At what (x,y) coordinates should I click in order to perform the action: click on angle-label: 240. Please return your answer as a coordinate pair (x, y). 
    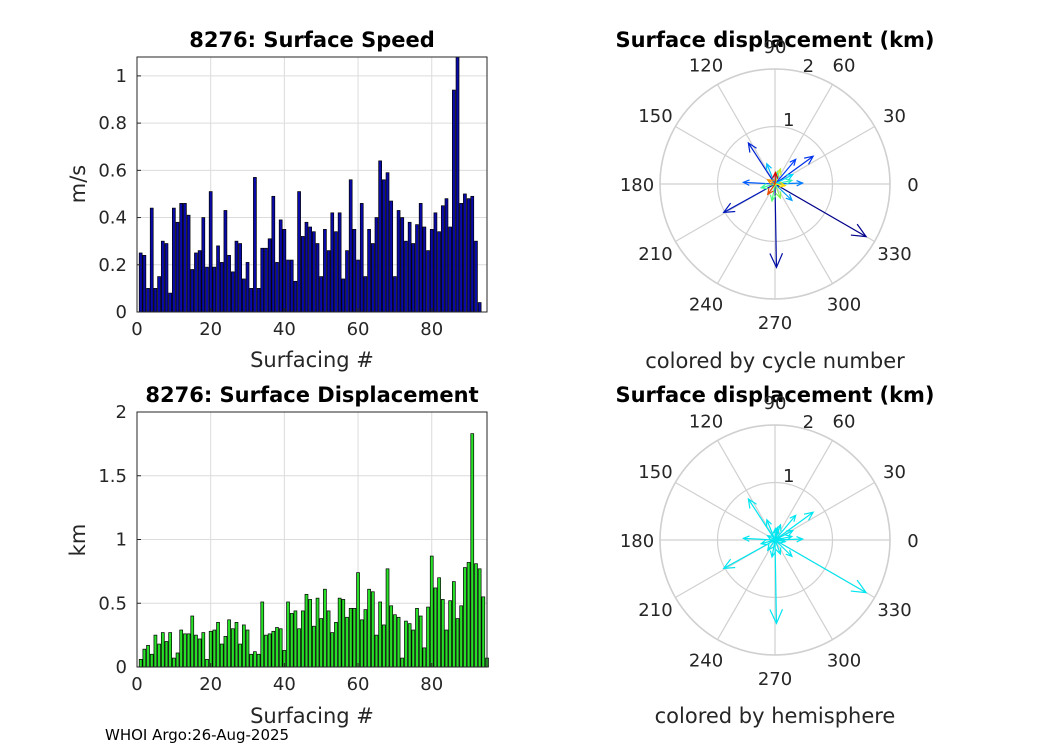
    Looking at the image, I should click on (706, 305).